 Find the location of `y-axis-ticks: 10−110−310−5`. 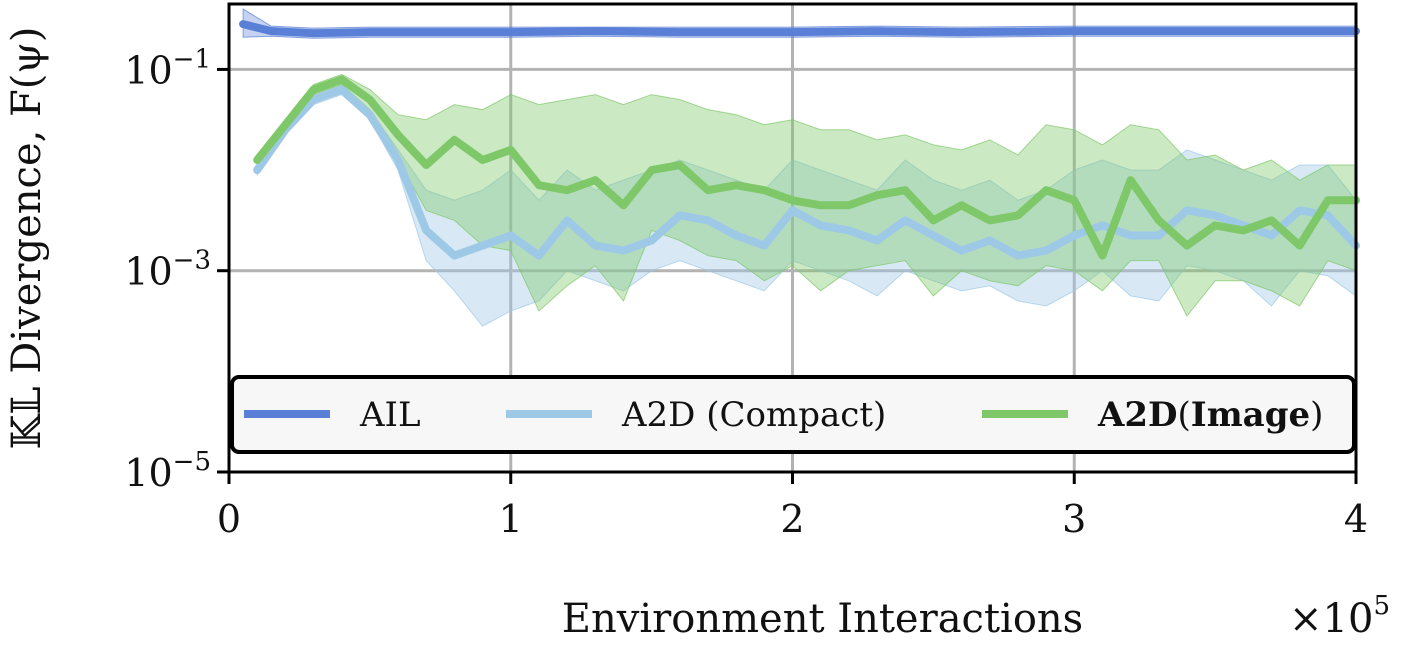

y-axis-ticks: 10−110−310−5 is located at coordinates (176, 269).